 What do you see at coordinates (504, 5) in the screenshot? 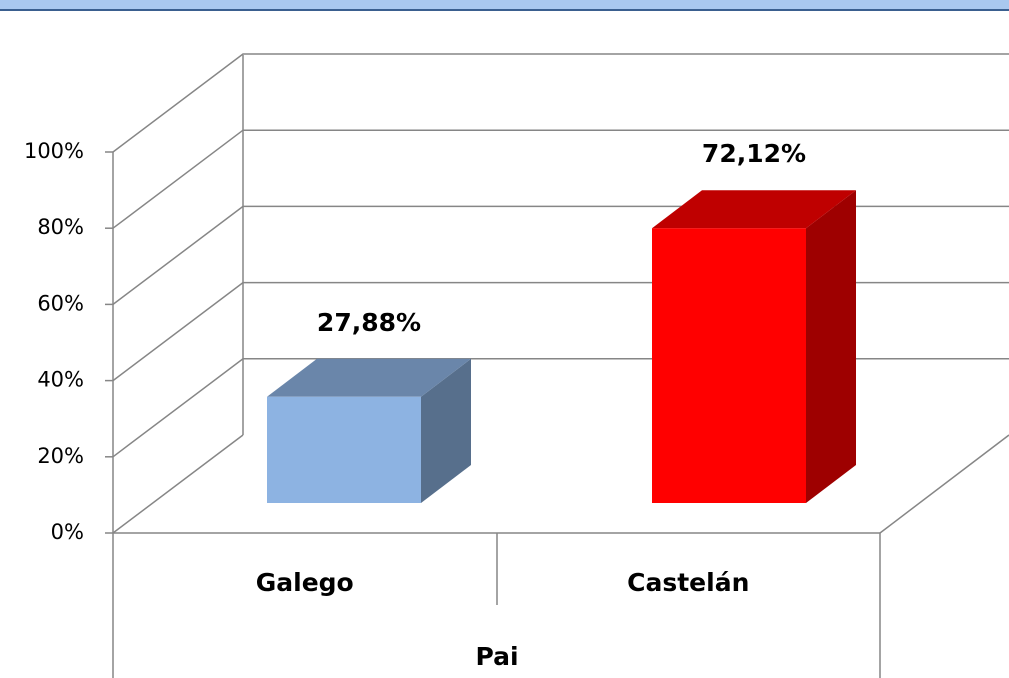
I see `header-band` at bounding box center [504, 5].